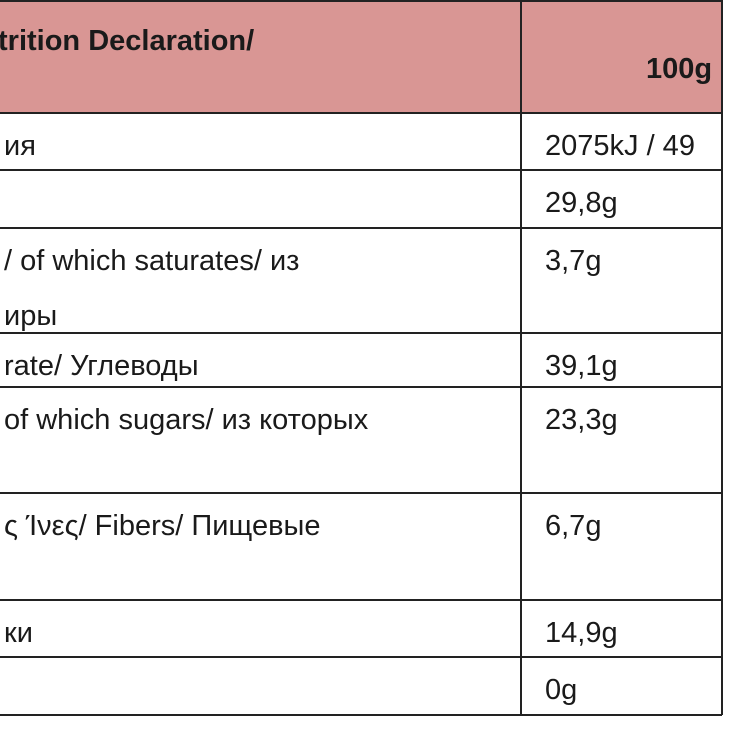  Describe the element at coordinates (581, 420) in the screenshot. I see `row-value: 23,3g` at that location.